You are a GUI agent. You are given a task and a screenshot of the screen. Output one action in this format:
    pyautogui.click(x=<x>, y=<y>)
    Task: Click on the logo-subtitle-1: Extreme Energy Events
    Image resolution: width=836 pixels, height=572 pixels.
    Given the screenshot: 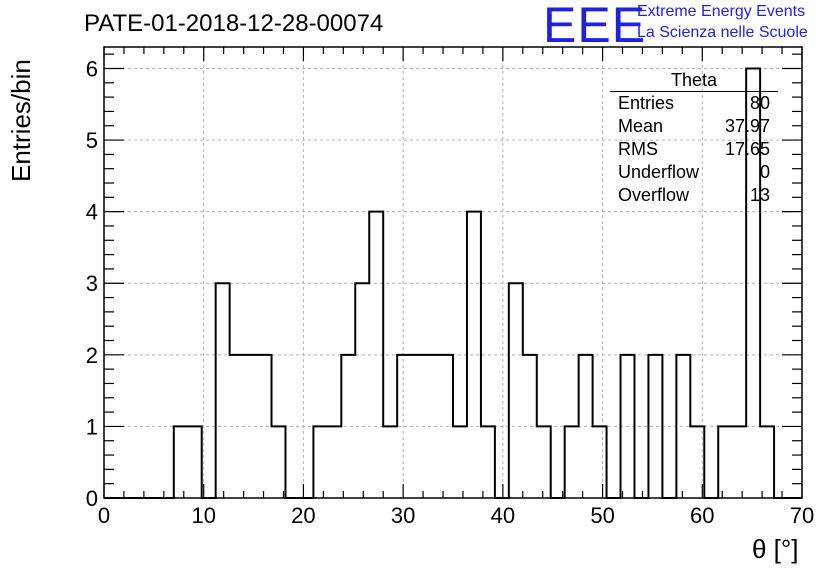 What is the action you would take?
    pyautogui.click(x=721, y=11)
    